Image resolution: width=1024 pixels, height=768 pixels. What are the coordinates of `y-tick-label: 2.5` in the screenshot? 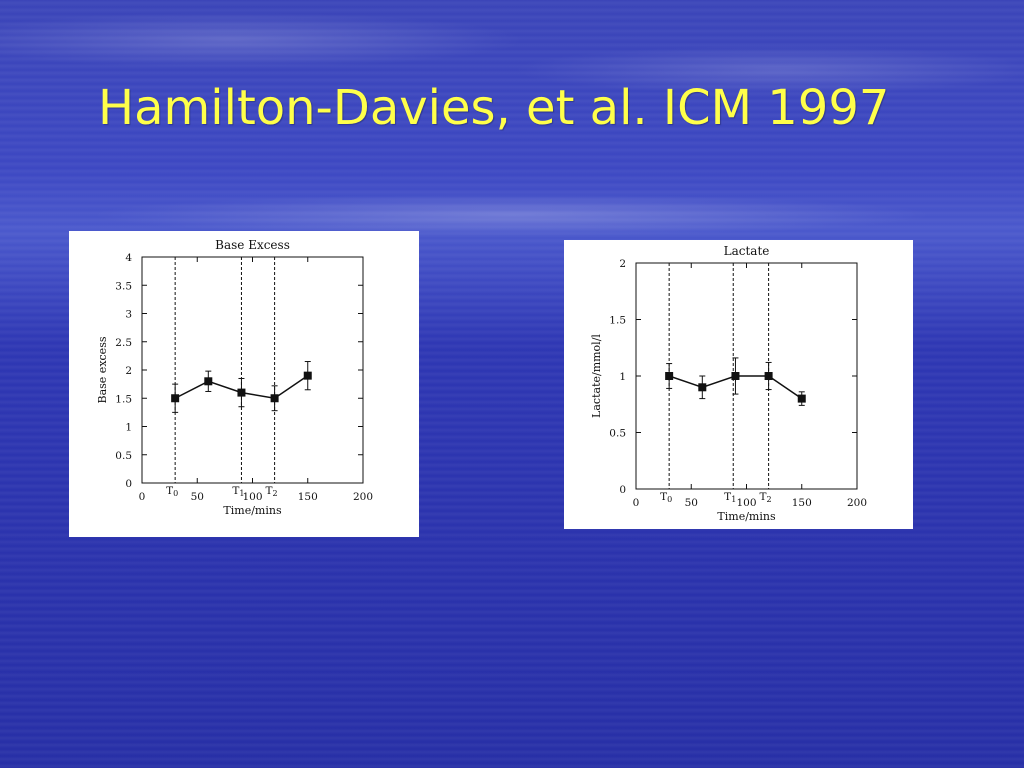 It's located at (123, 343).